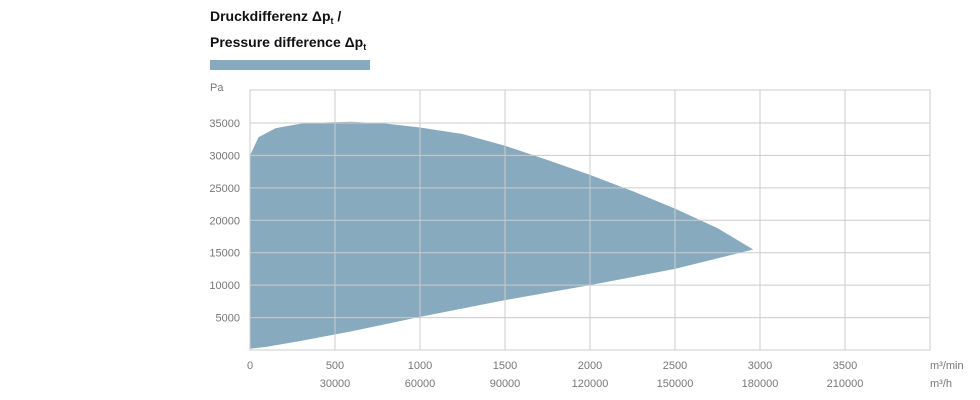  What do you see at coordinates (760, 366) in the screenshot?
I see `x-tick-label-primary: 3000` at bounding box center [760, 366].